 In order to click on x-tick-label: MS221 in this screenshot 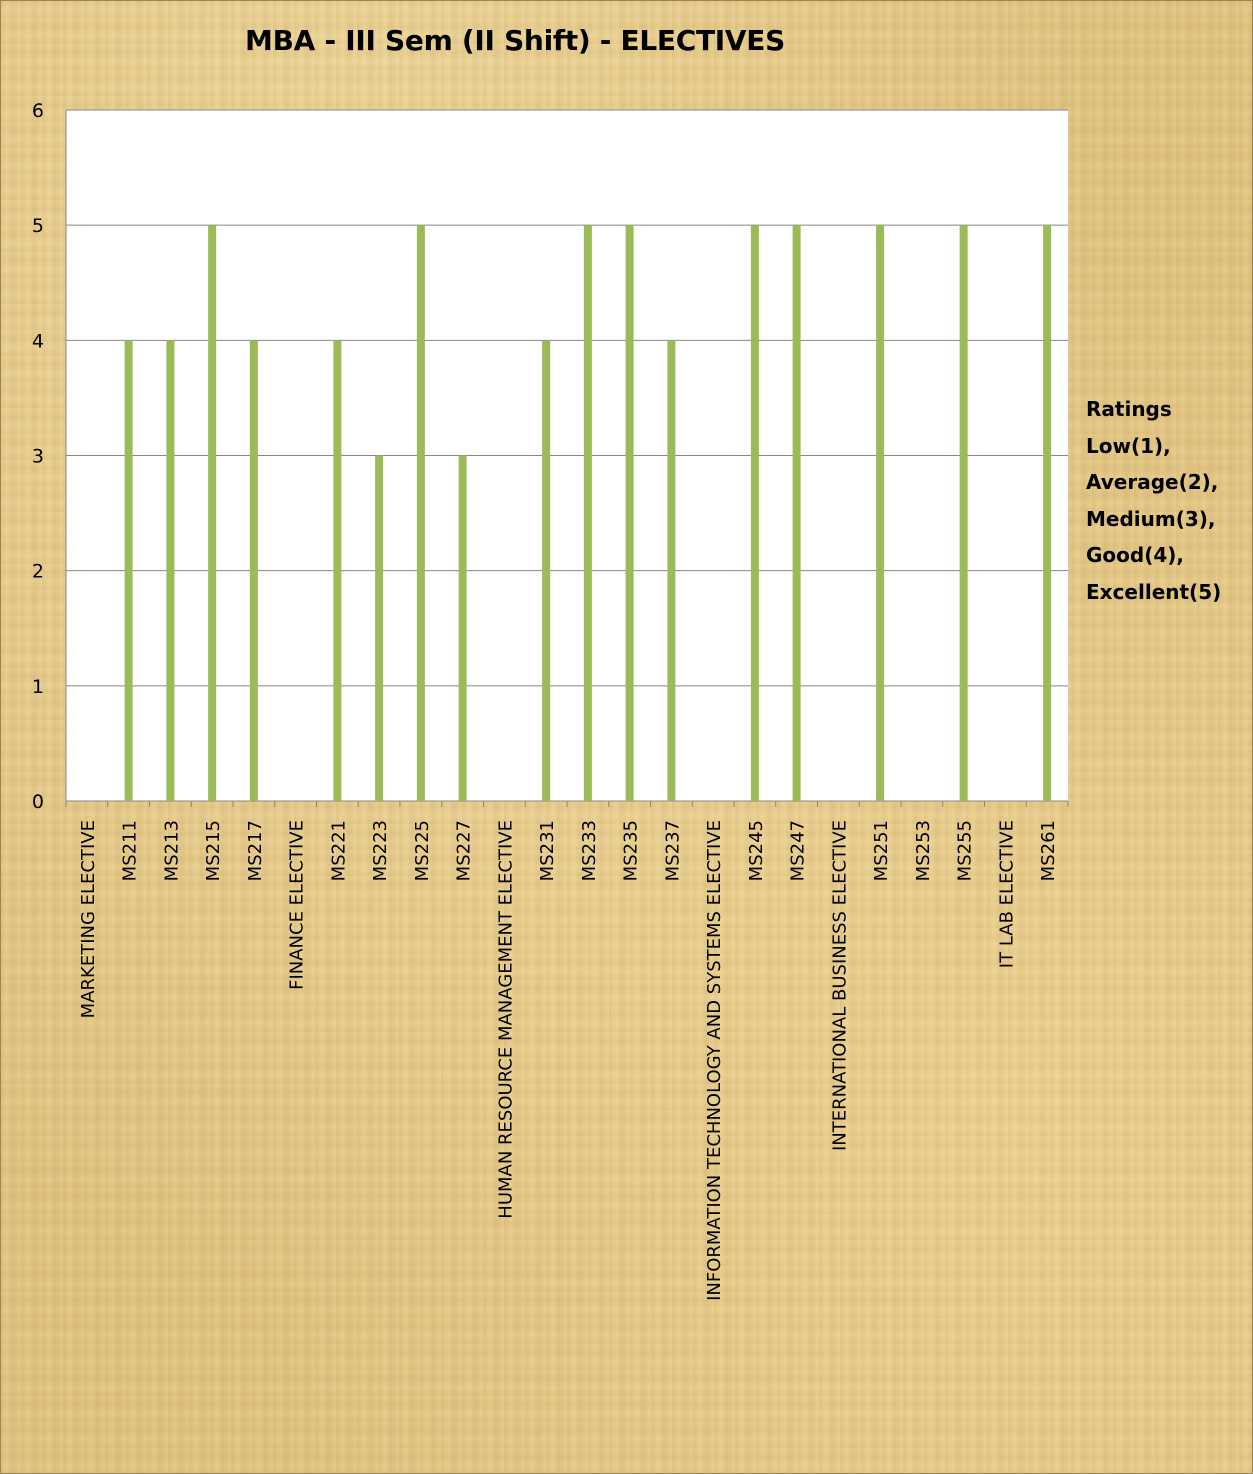, I will do `click(338, 850)`.